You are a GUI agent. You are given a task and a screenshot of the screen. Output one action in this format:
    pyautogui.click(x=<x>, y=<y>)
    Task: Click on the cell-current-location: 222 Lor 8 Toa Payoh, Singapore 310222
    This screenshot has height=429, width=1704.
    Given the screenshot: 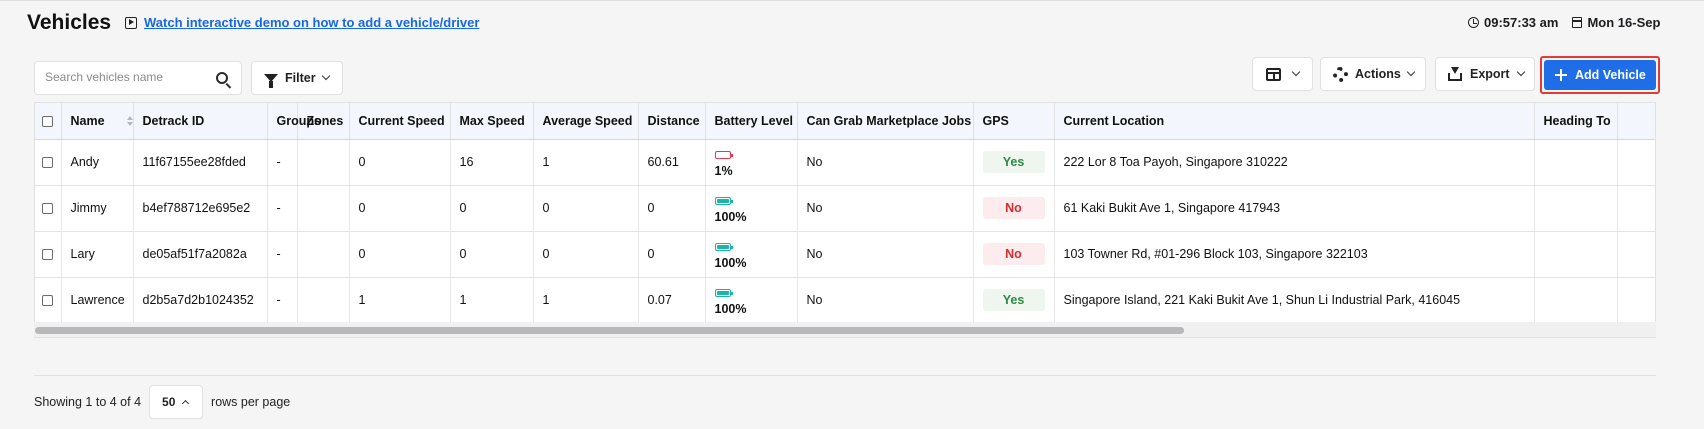 What is the action you would take?
    pyautogui.click(x=1294, y=162)
    